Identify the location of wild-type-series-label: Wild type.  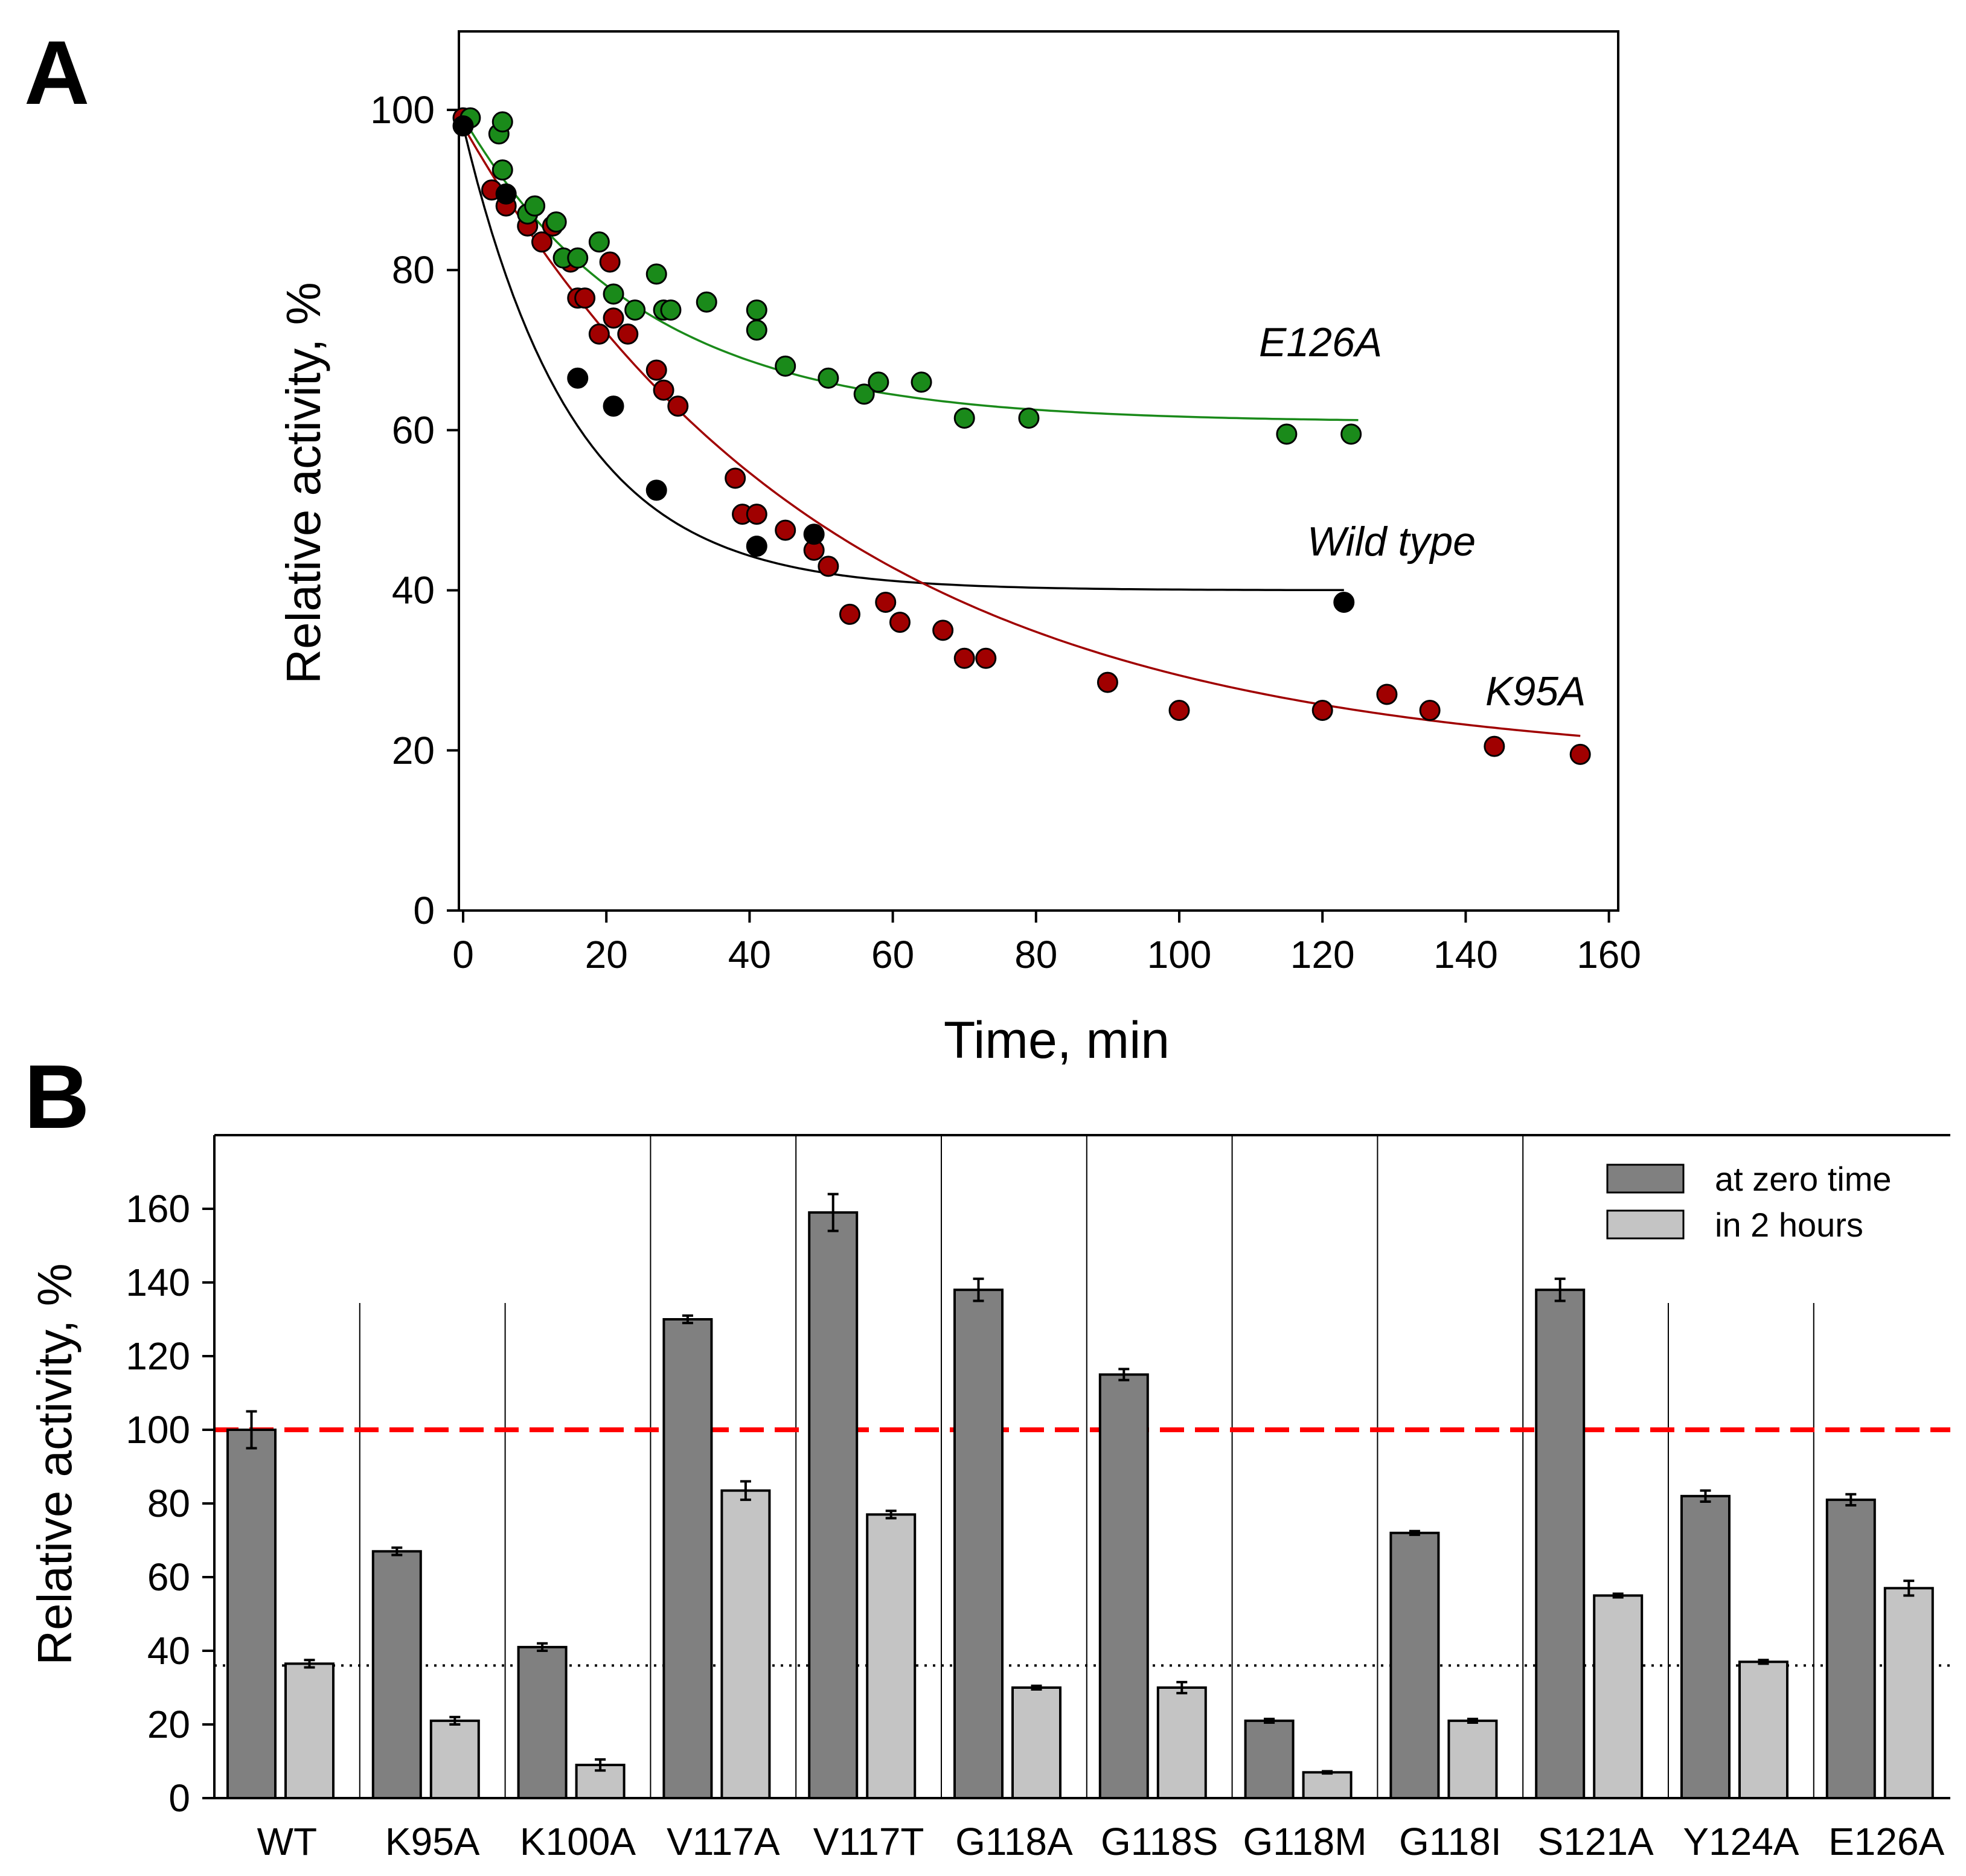
(1391, 542).